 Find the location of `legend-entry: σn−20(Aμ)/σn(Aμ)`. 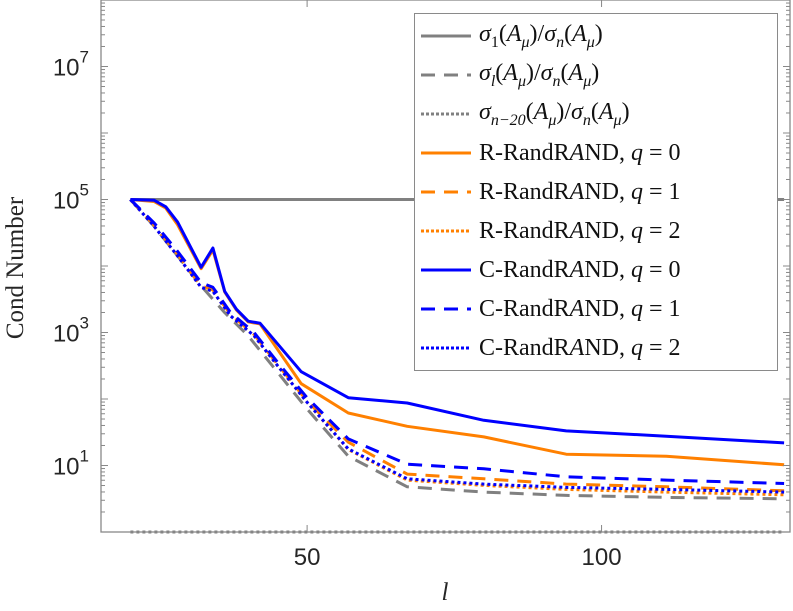

legend-entry: σn−20(Aμ)/σn(Aμ) is located at coordinates (596, 114).